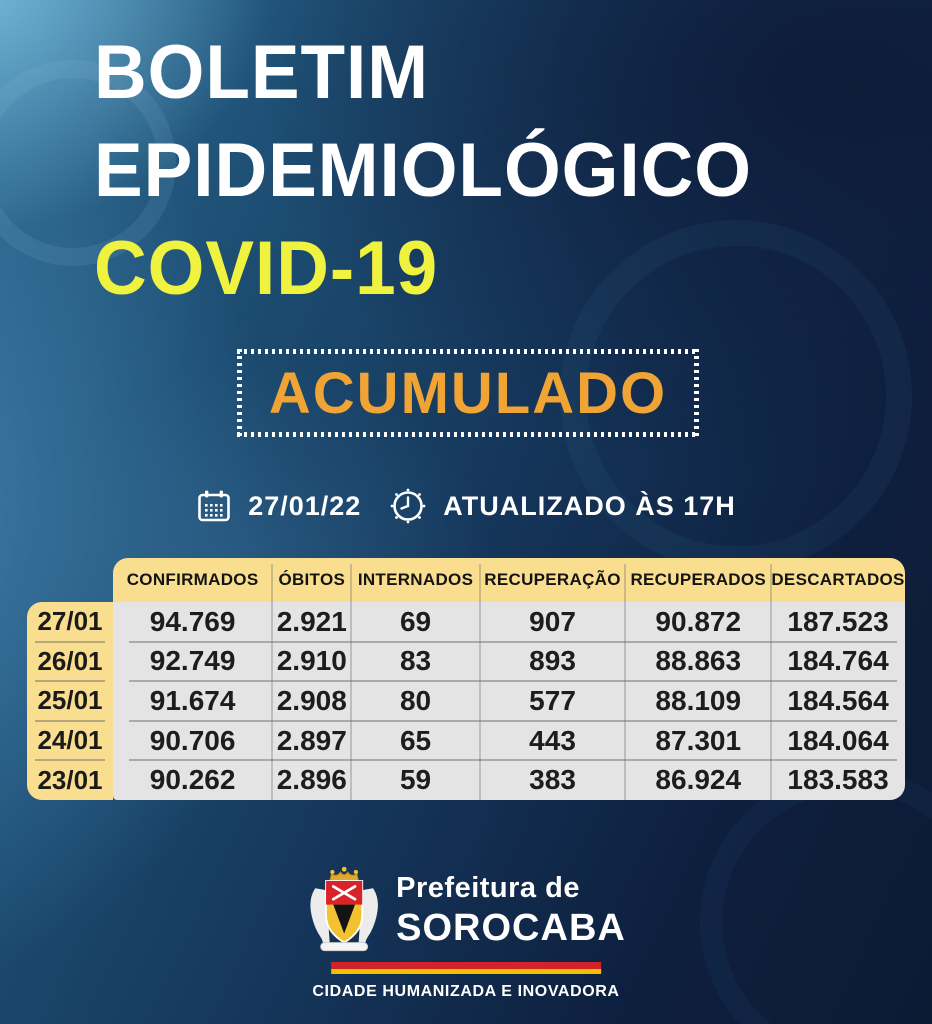  What do you see at coordinates (312, 780) in the screenshot?
I see `table-cell: 2.896` at bounding box center [312, 780].